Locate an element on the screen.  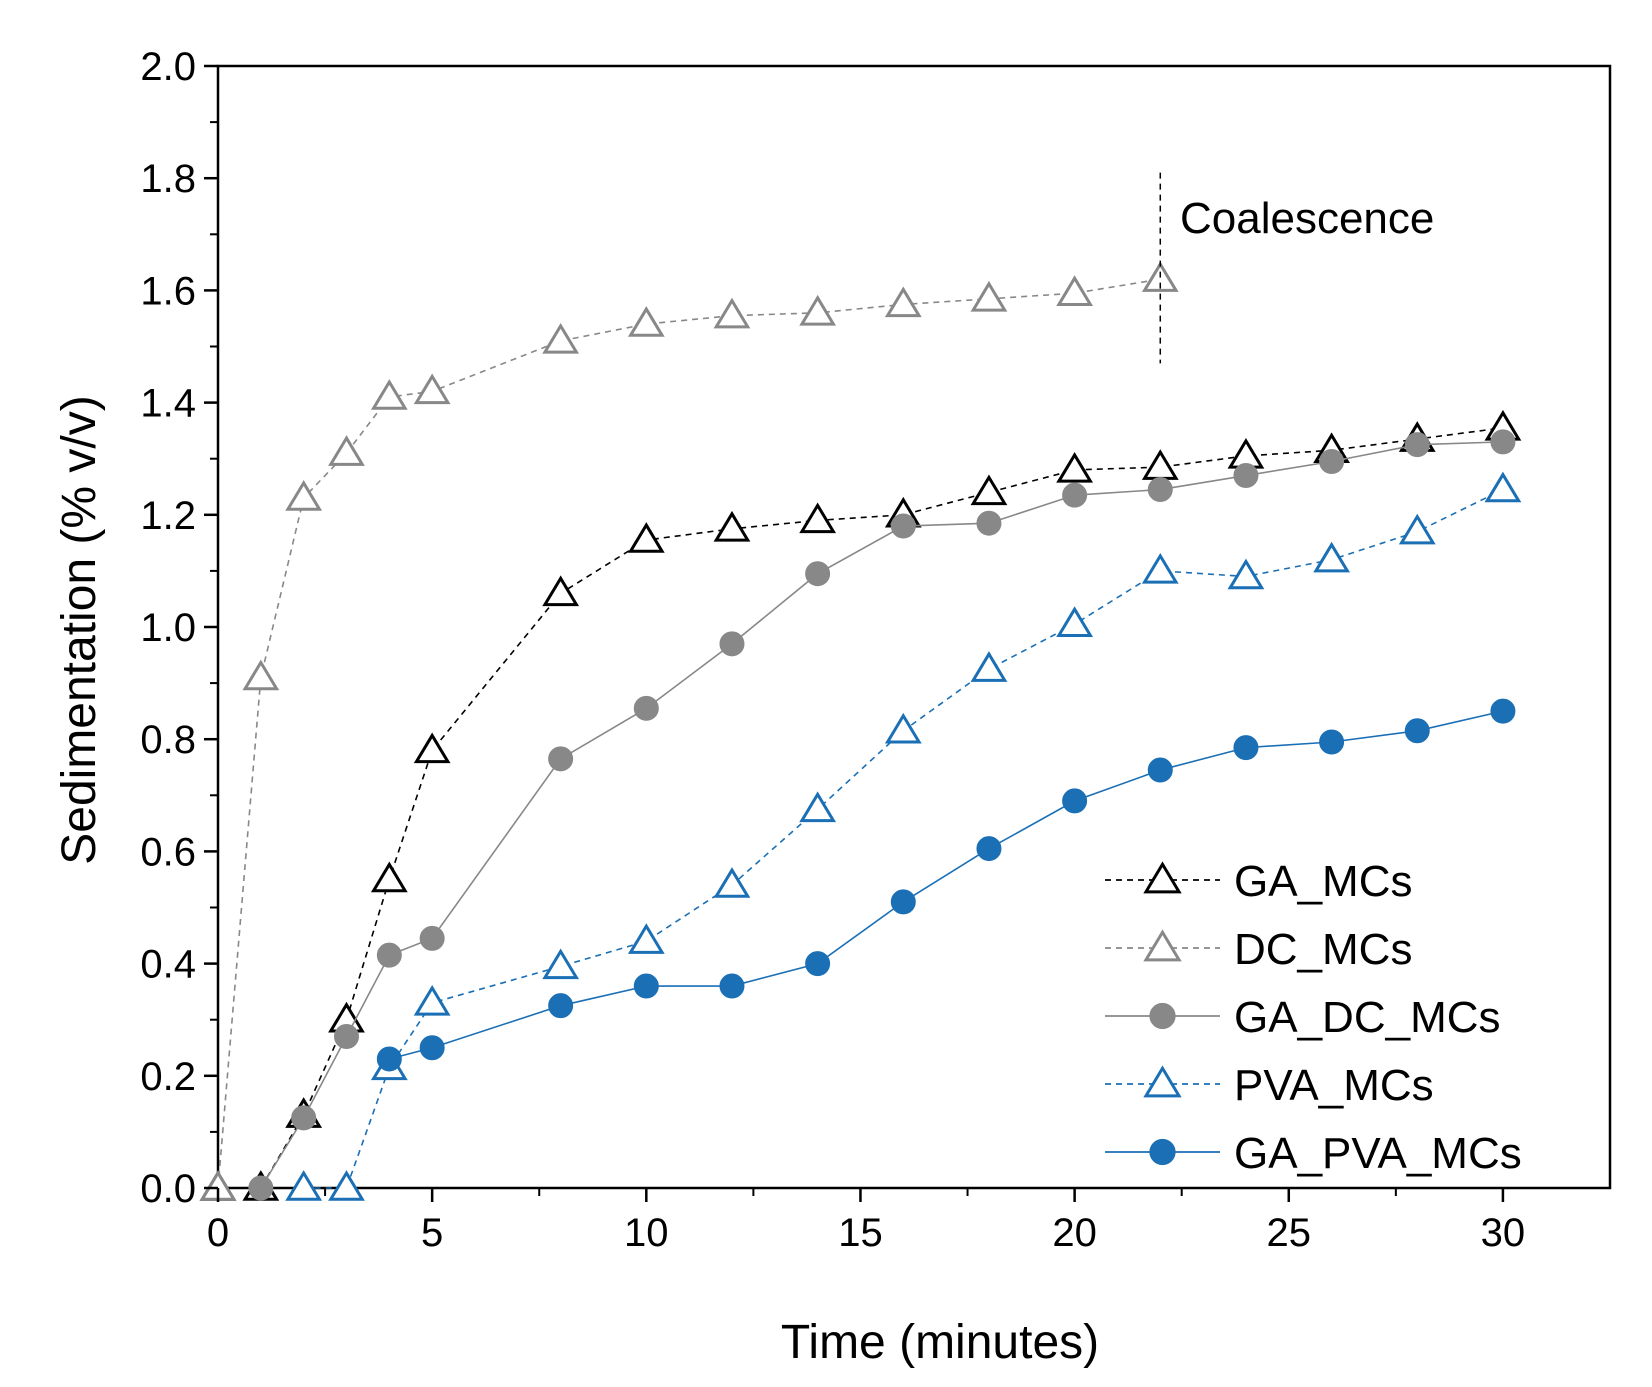
legend-item-pva-mcs: PVA_MCs is located at coordinates (1269, 1085).